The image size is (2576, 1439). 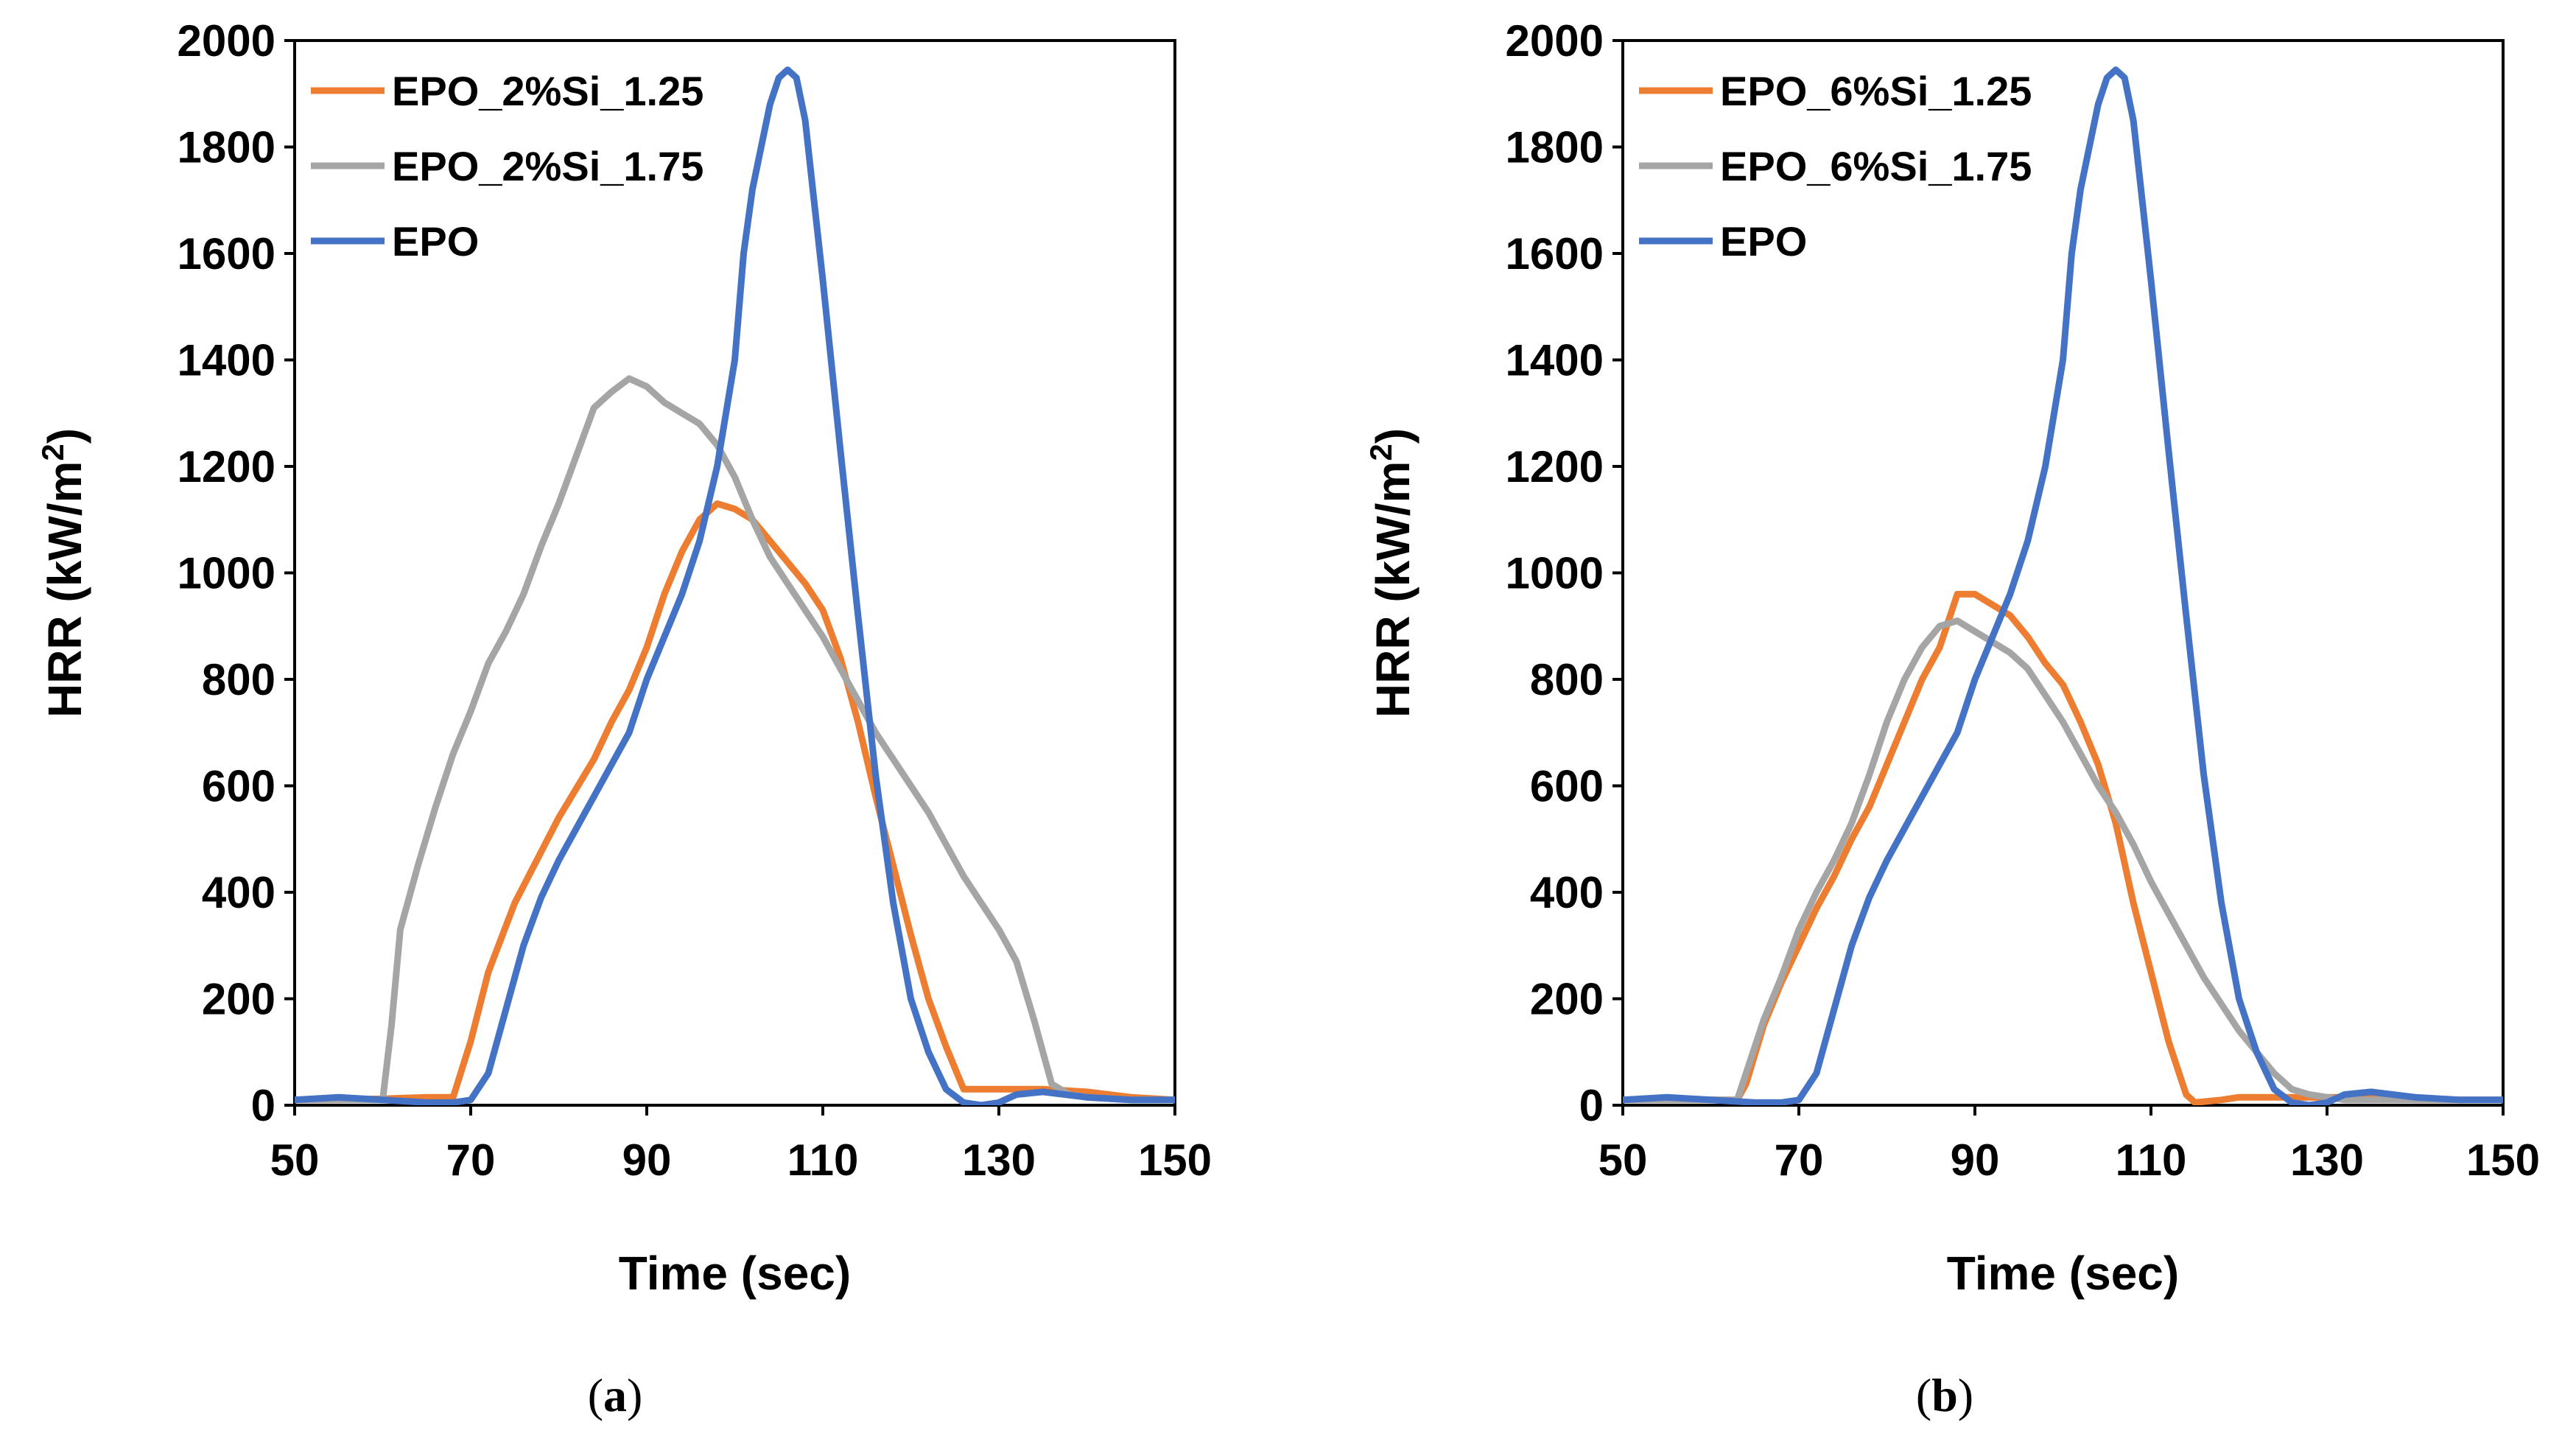 What do you see at coordinates (735, 802) in the screenshot?
I see `series-line-EPO_2%Si_1.25` at bounding box center [735, 802].